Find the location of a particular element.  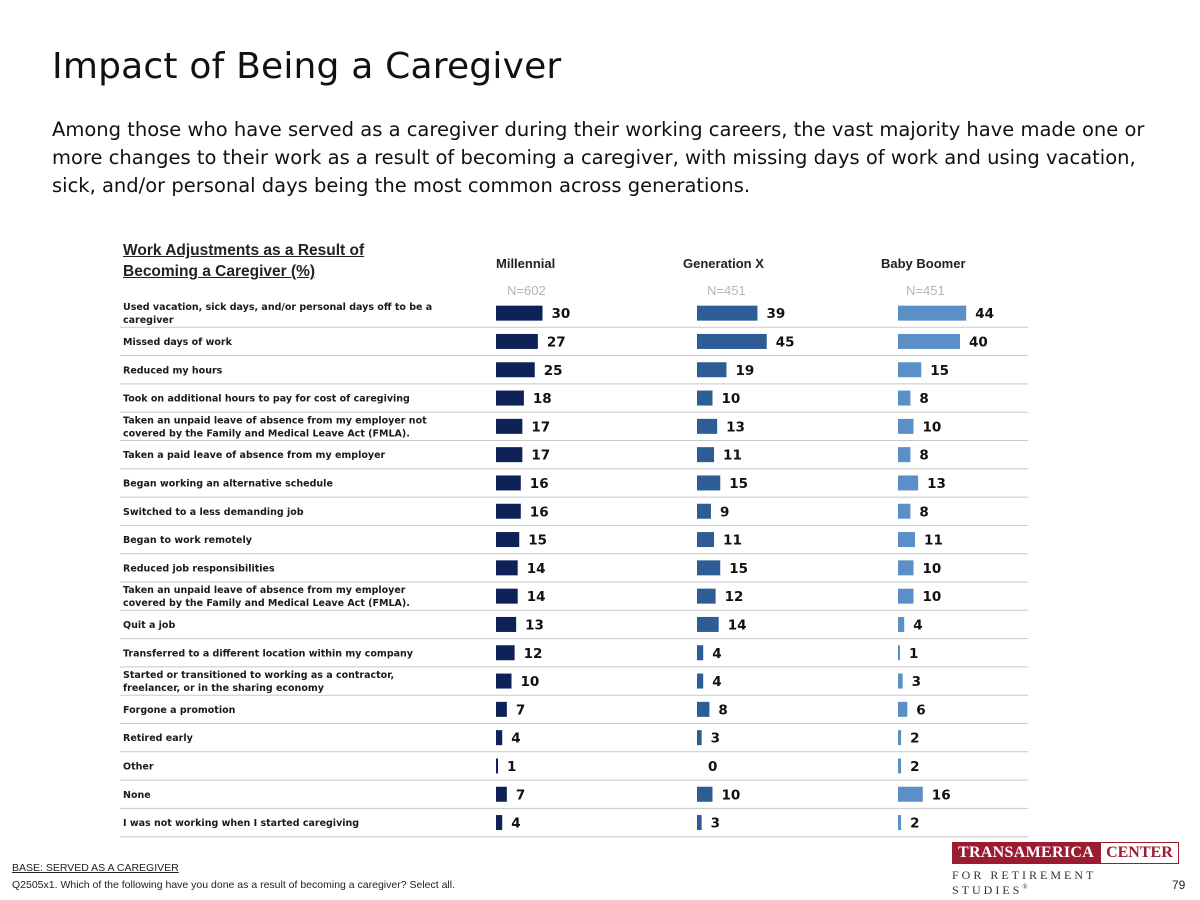

data-label: 1 is located at coordinates (511, 767).